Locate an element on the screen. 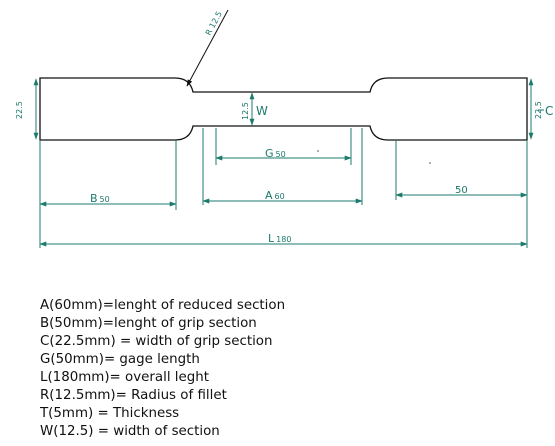  right-grip-length-label: 50 is located at coordinates (461, 190).